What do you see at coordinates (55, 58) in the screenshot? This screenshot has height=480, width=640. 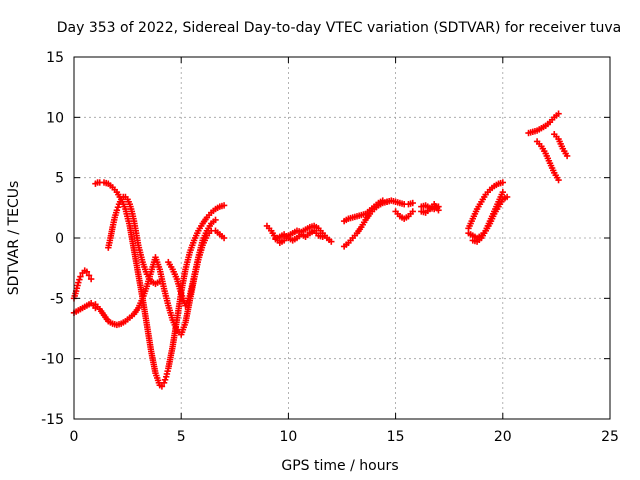 I see `y-tick-label: 15` at bounding box center [55, 58].